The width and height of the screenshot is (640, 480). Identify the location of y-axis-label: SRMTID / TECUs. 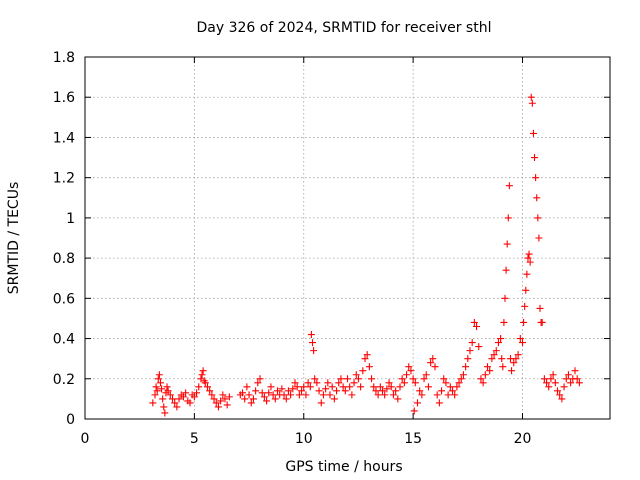
(14, 238).